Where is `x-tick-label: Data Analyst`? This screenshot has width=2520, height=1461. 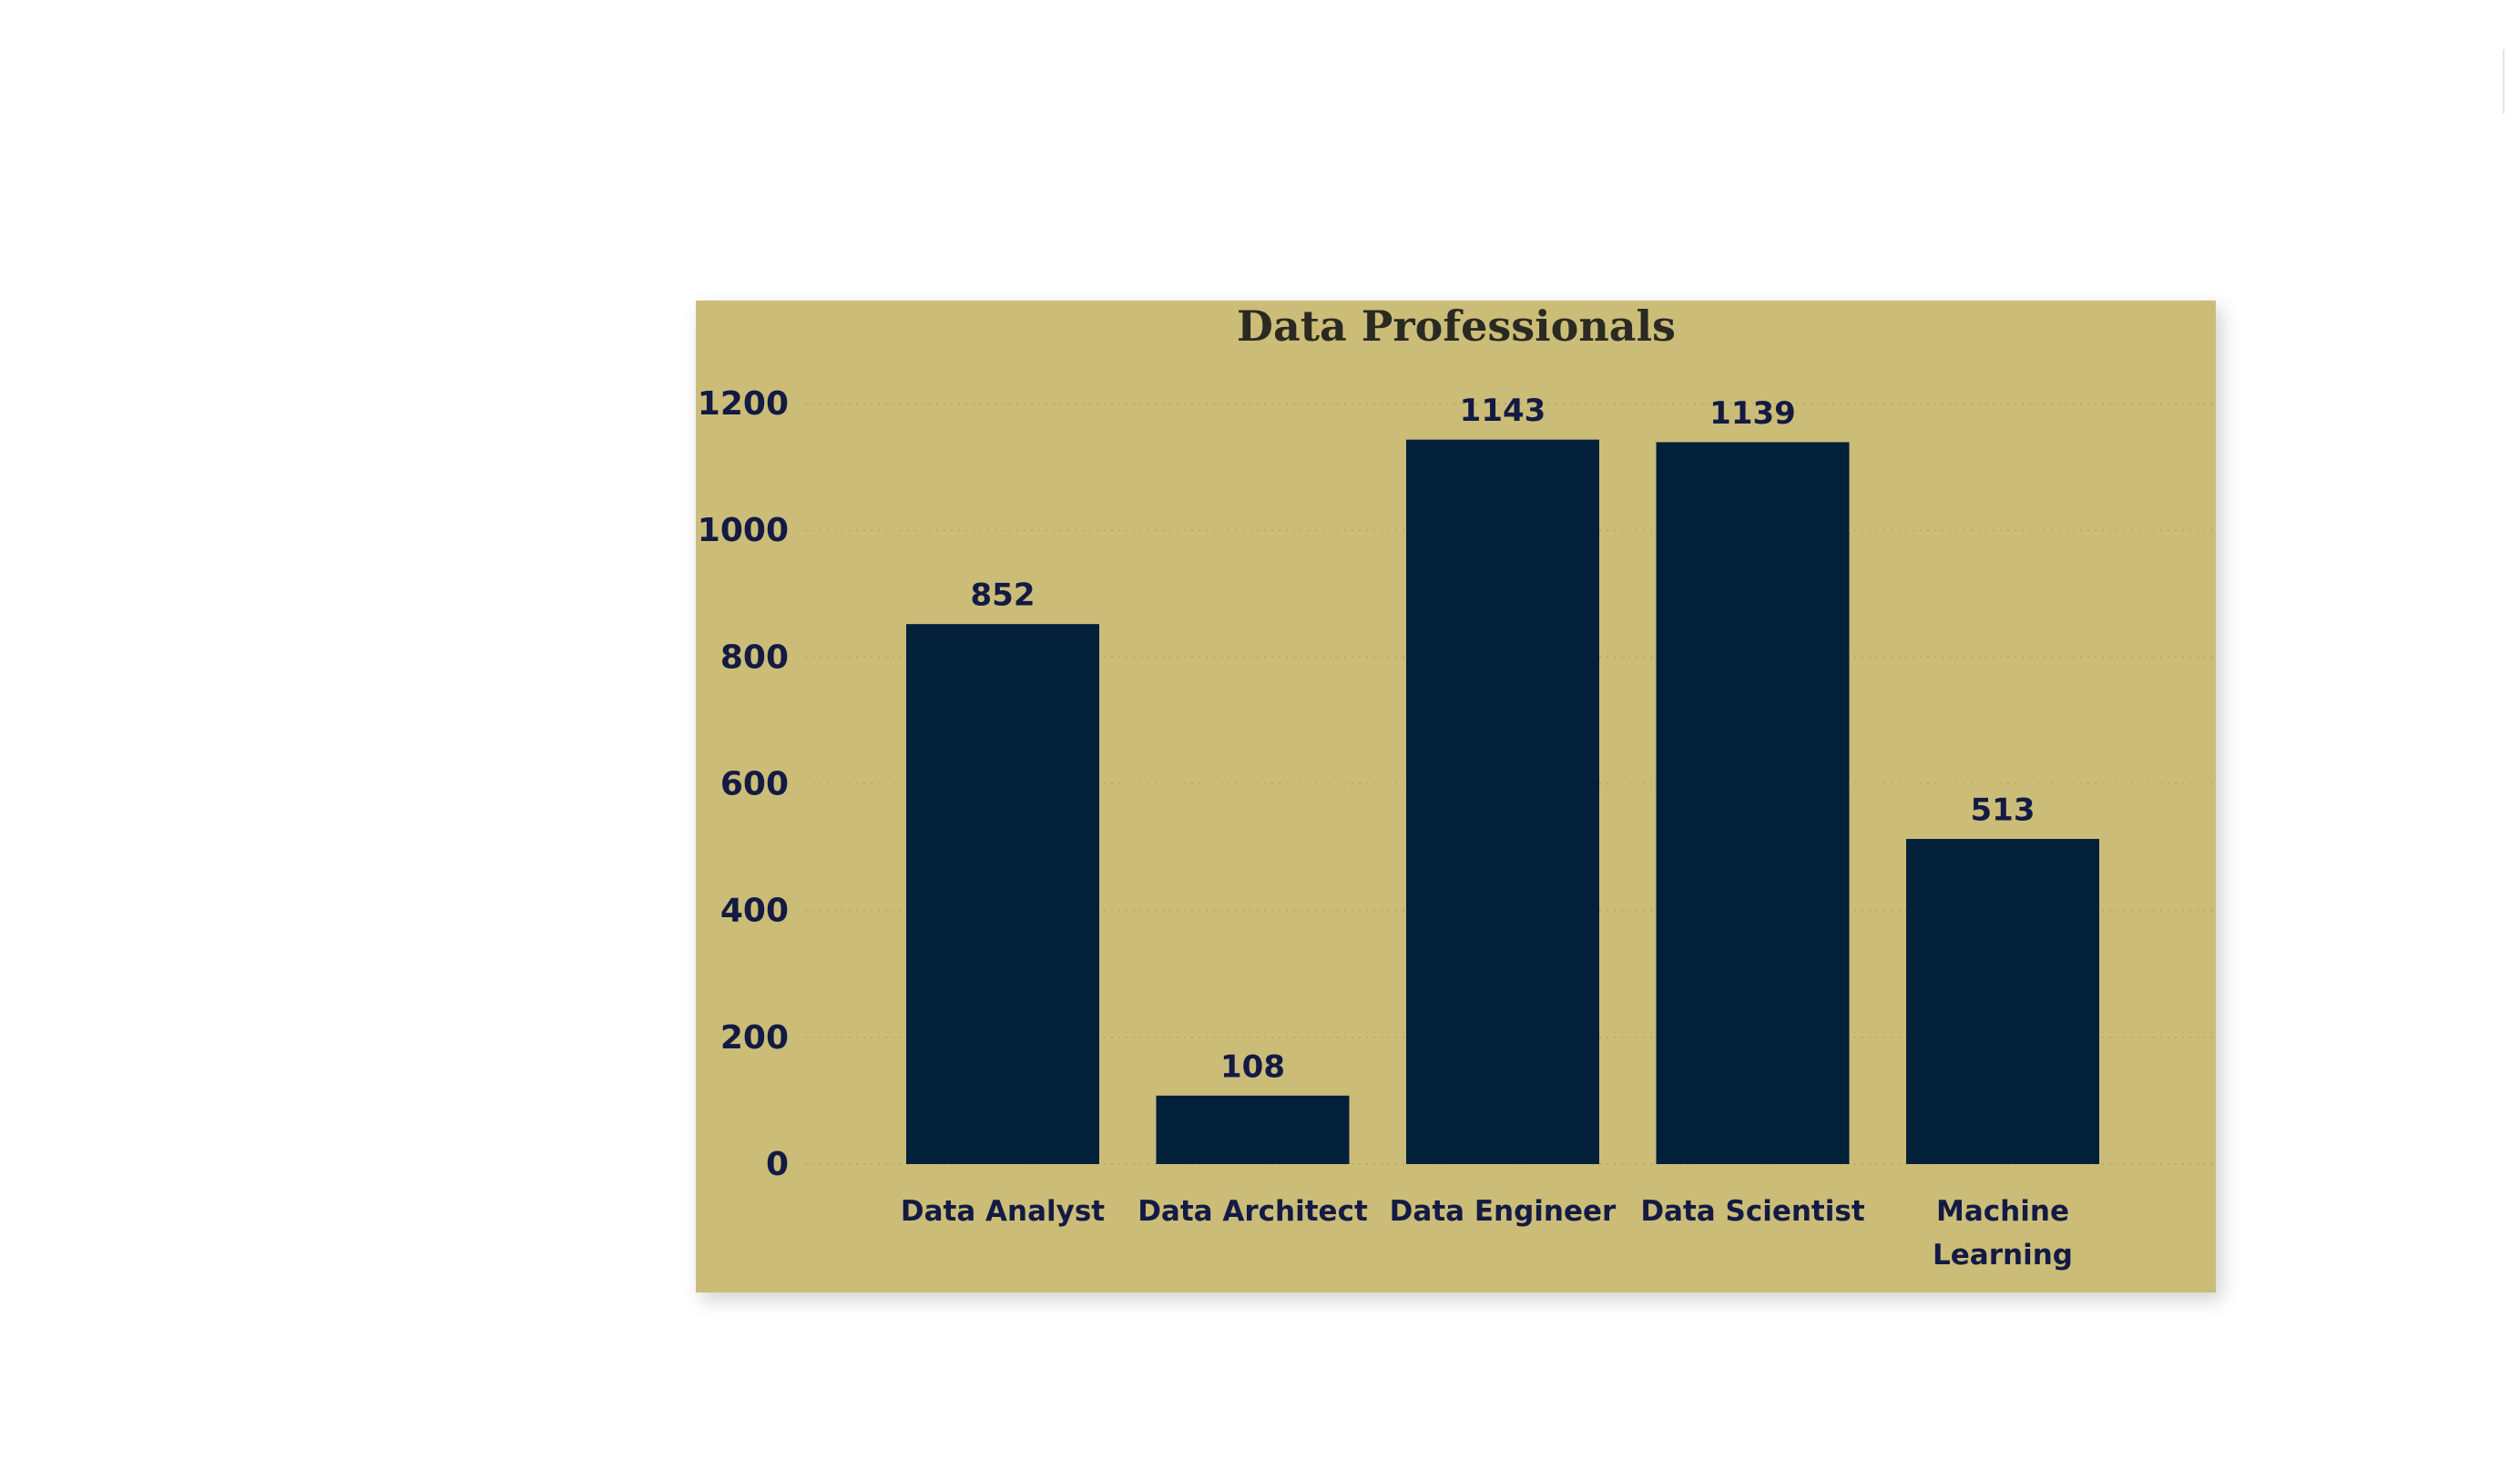 x-tick-label: Data Analyst is located at coordinates (1003, 1211).